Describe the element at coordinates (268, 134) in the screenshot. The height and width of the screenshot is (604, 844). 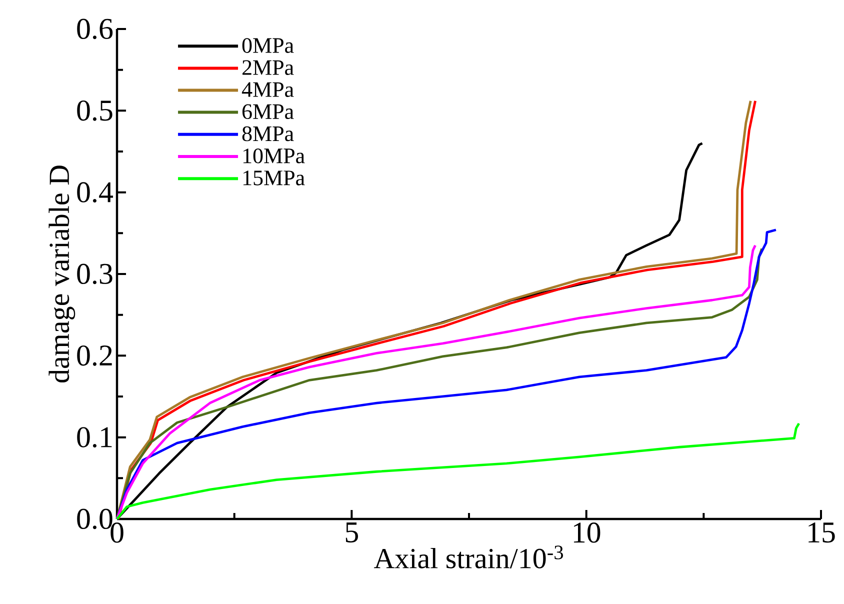
I see `legend-label: 8MPa` at that location.